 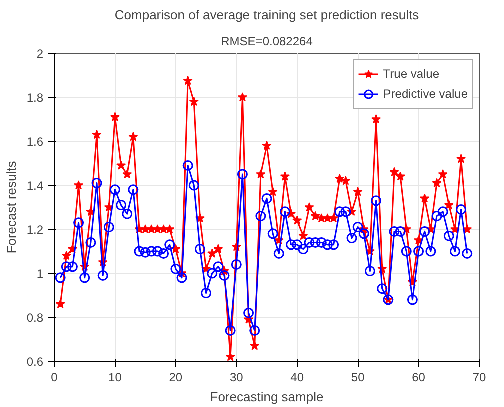 What do you see at coordinates (35, 186) in the screenshot?
I see `y-tick-label: 1.4` at bounding box center [35, 186].